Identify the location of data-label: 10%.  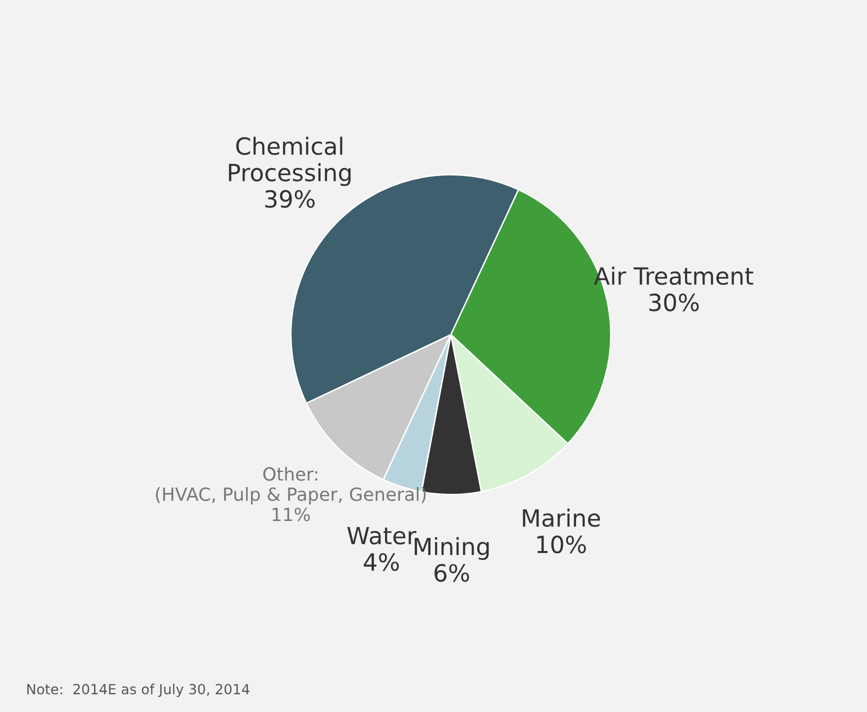
(561, 544).